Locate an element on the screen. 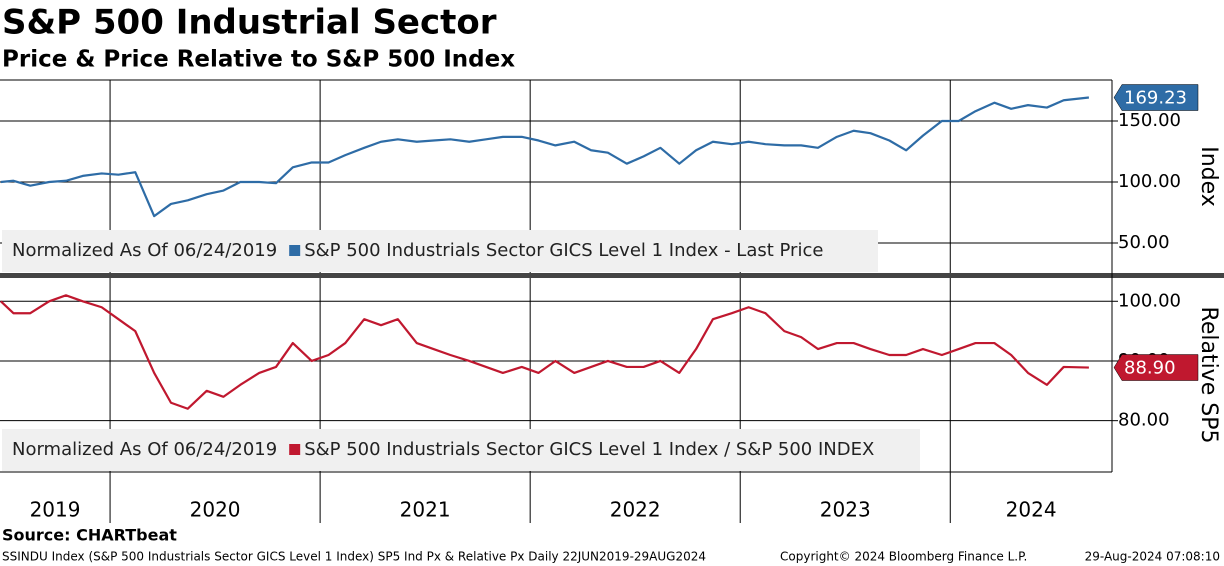  footer-copyright: Copyright© 2024 Bloomberg Finance L.P. is located at coordinates (903, 557).